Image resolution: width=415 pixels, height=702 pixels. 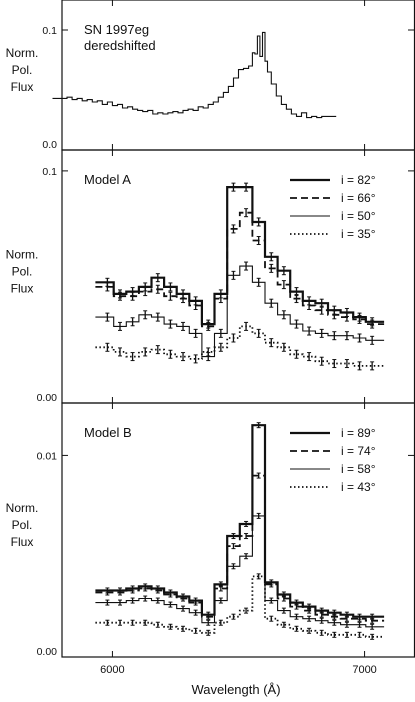 What do you see at coordinates (358, 234) in the screenshot?
I see `legend-label: i = 35°` at bounding box center [358, 234].